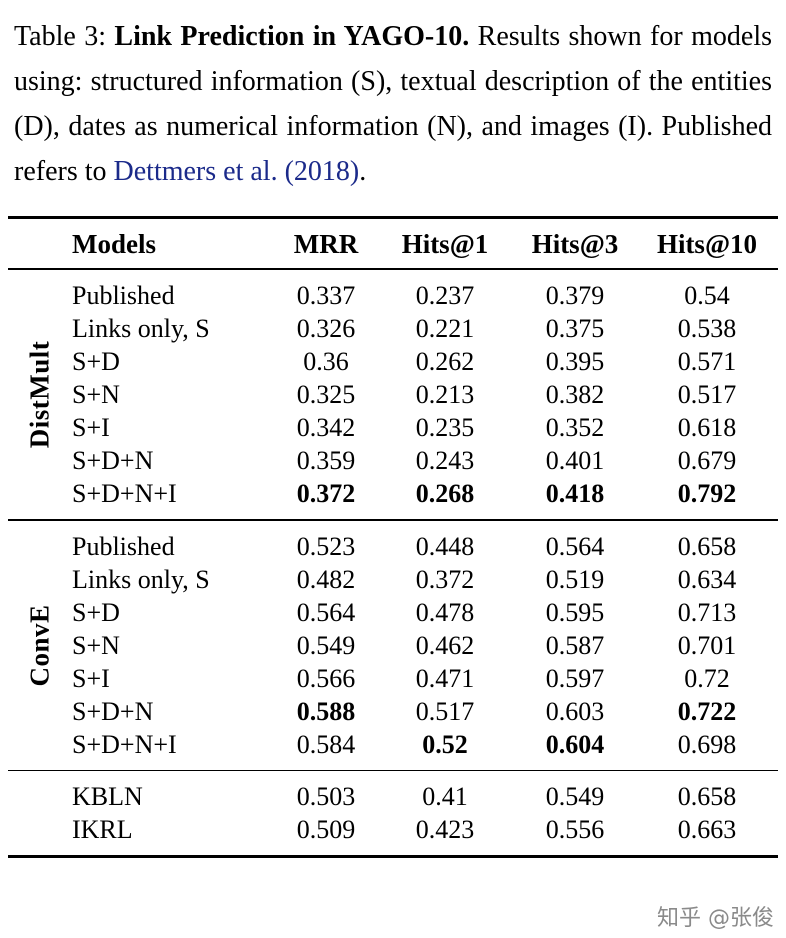 Image resolution: width=786 pixels, height=938 pixels. What do you see at coordinates (707, 744) in the screenshot?
I see `cell-hits10: 0.698` at bounding box center [707, 744].